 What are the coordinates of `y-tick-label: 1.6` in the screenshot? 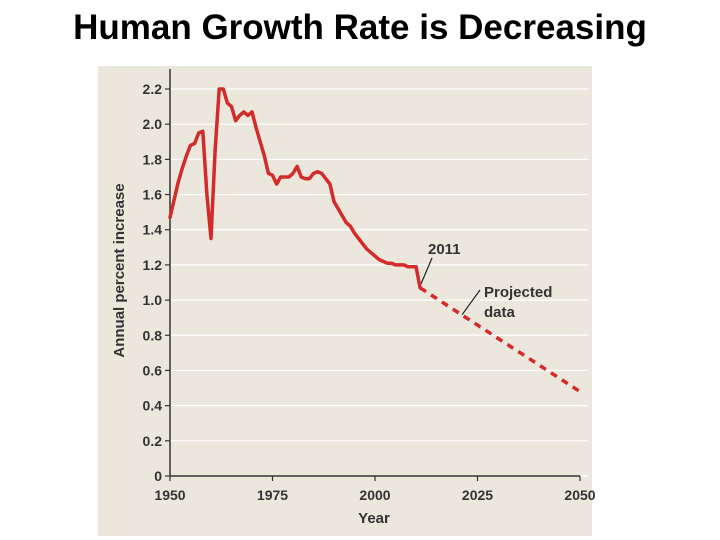 It's located at (153, 195).